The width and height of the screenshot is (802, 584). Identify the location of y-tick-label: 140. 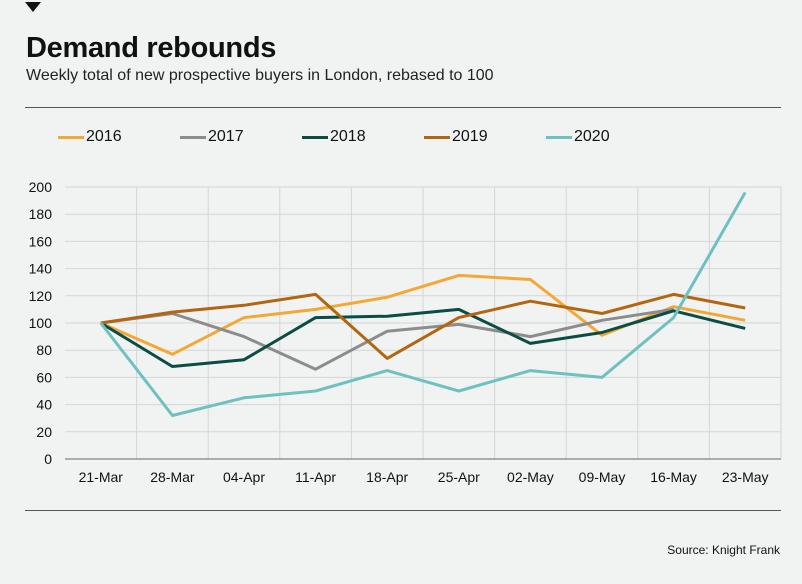
(41, 269).